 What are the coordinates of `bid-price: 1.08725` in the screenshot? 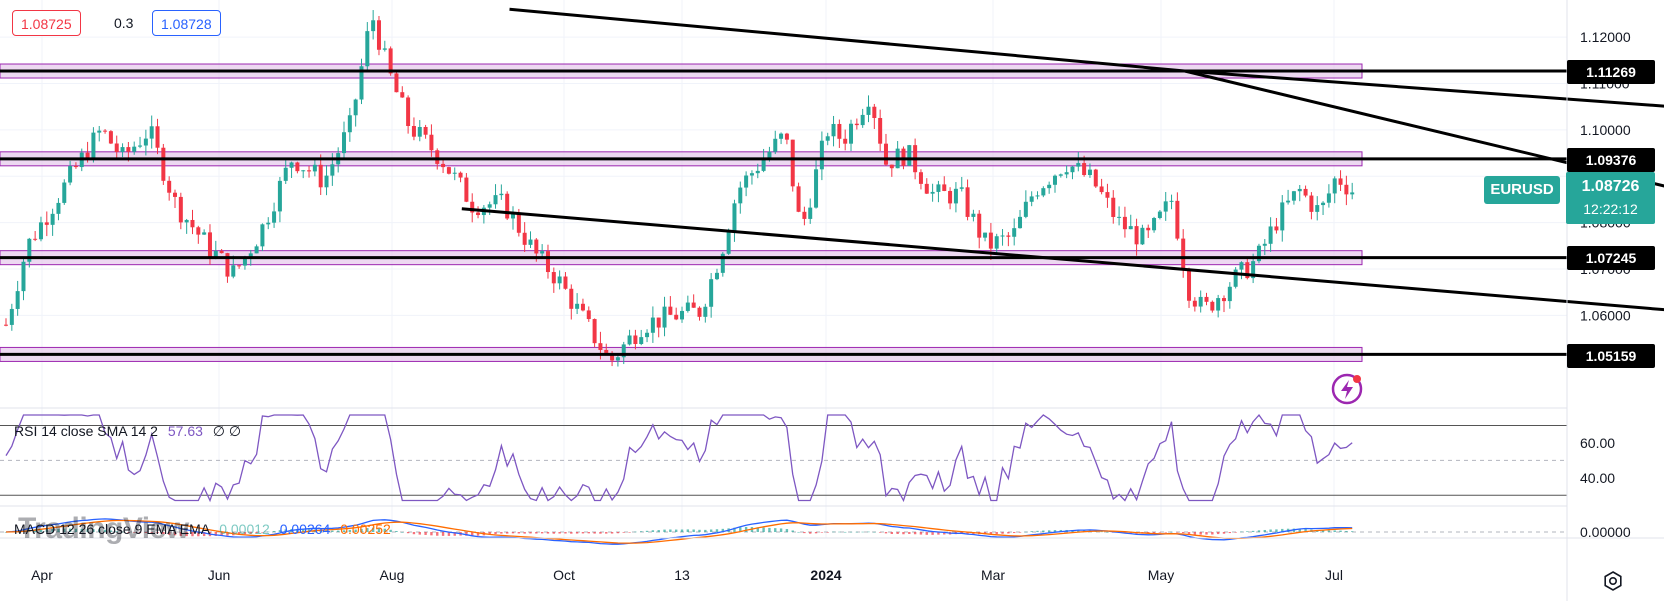 It's located at (46, 24).